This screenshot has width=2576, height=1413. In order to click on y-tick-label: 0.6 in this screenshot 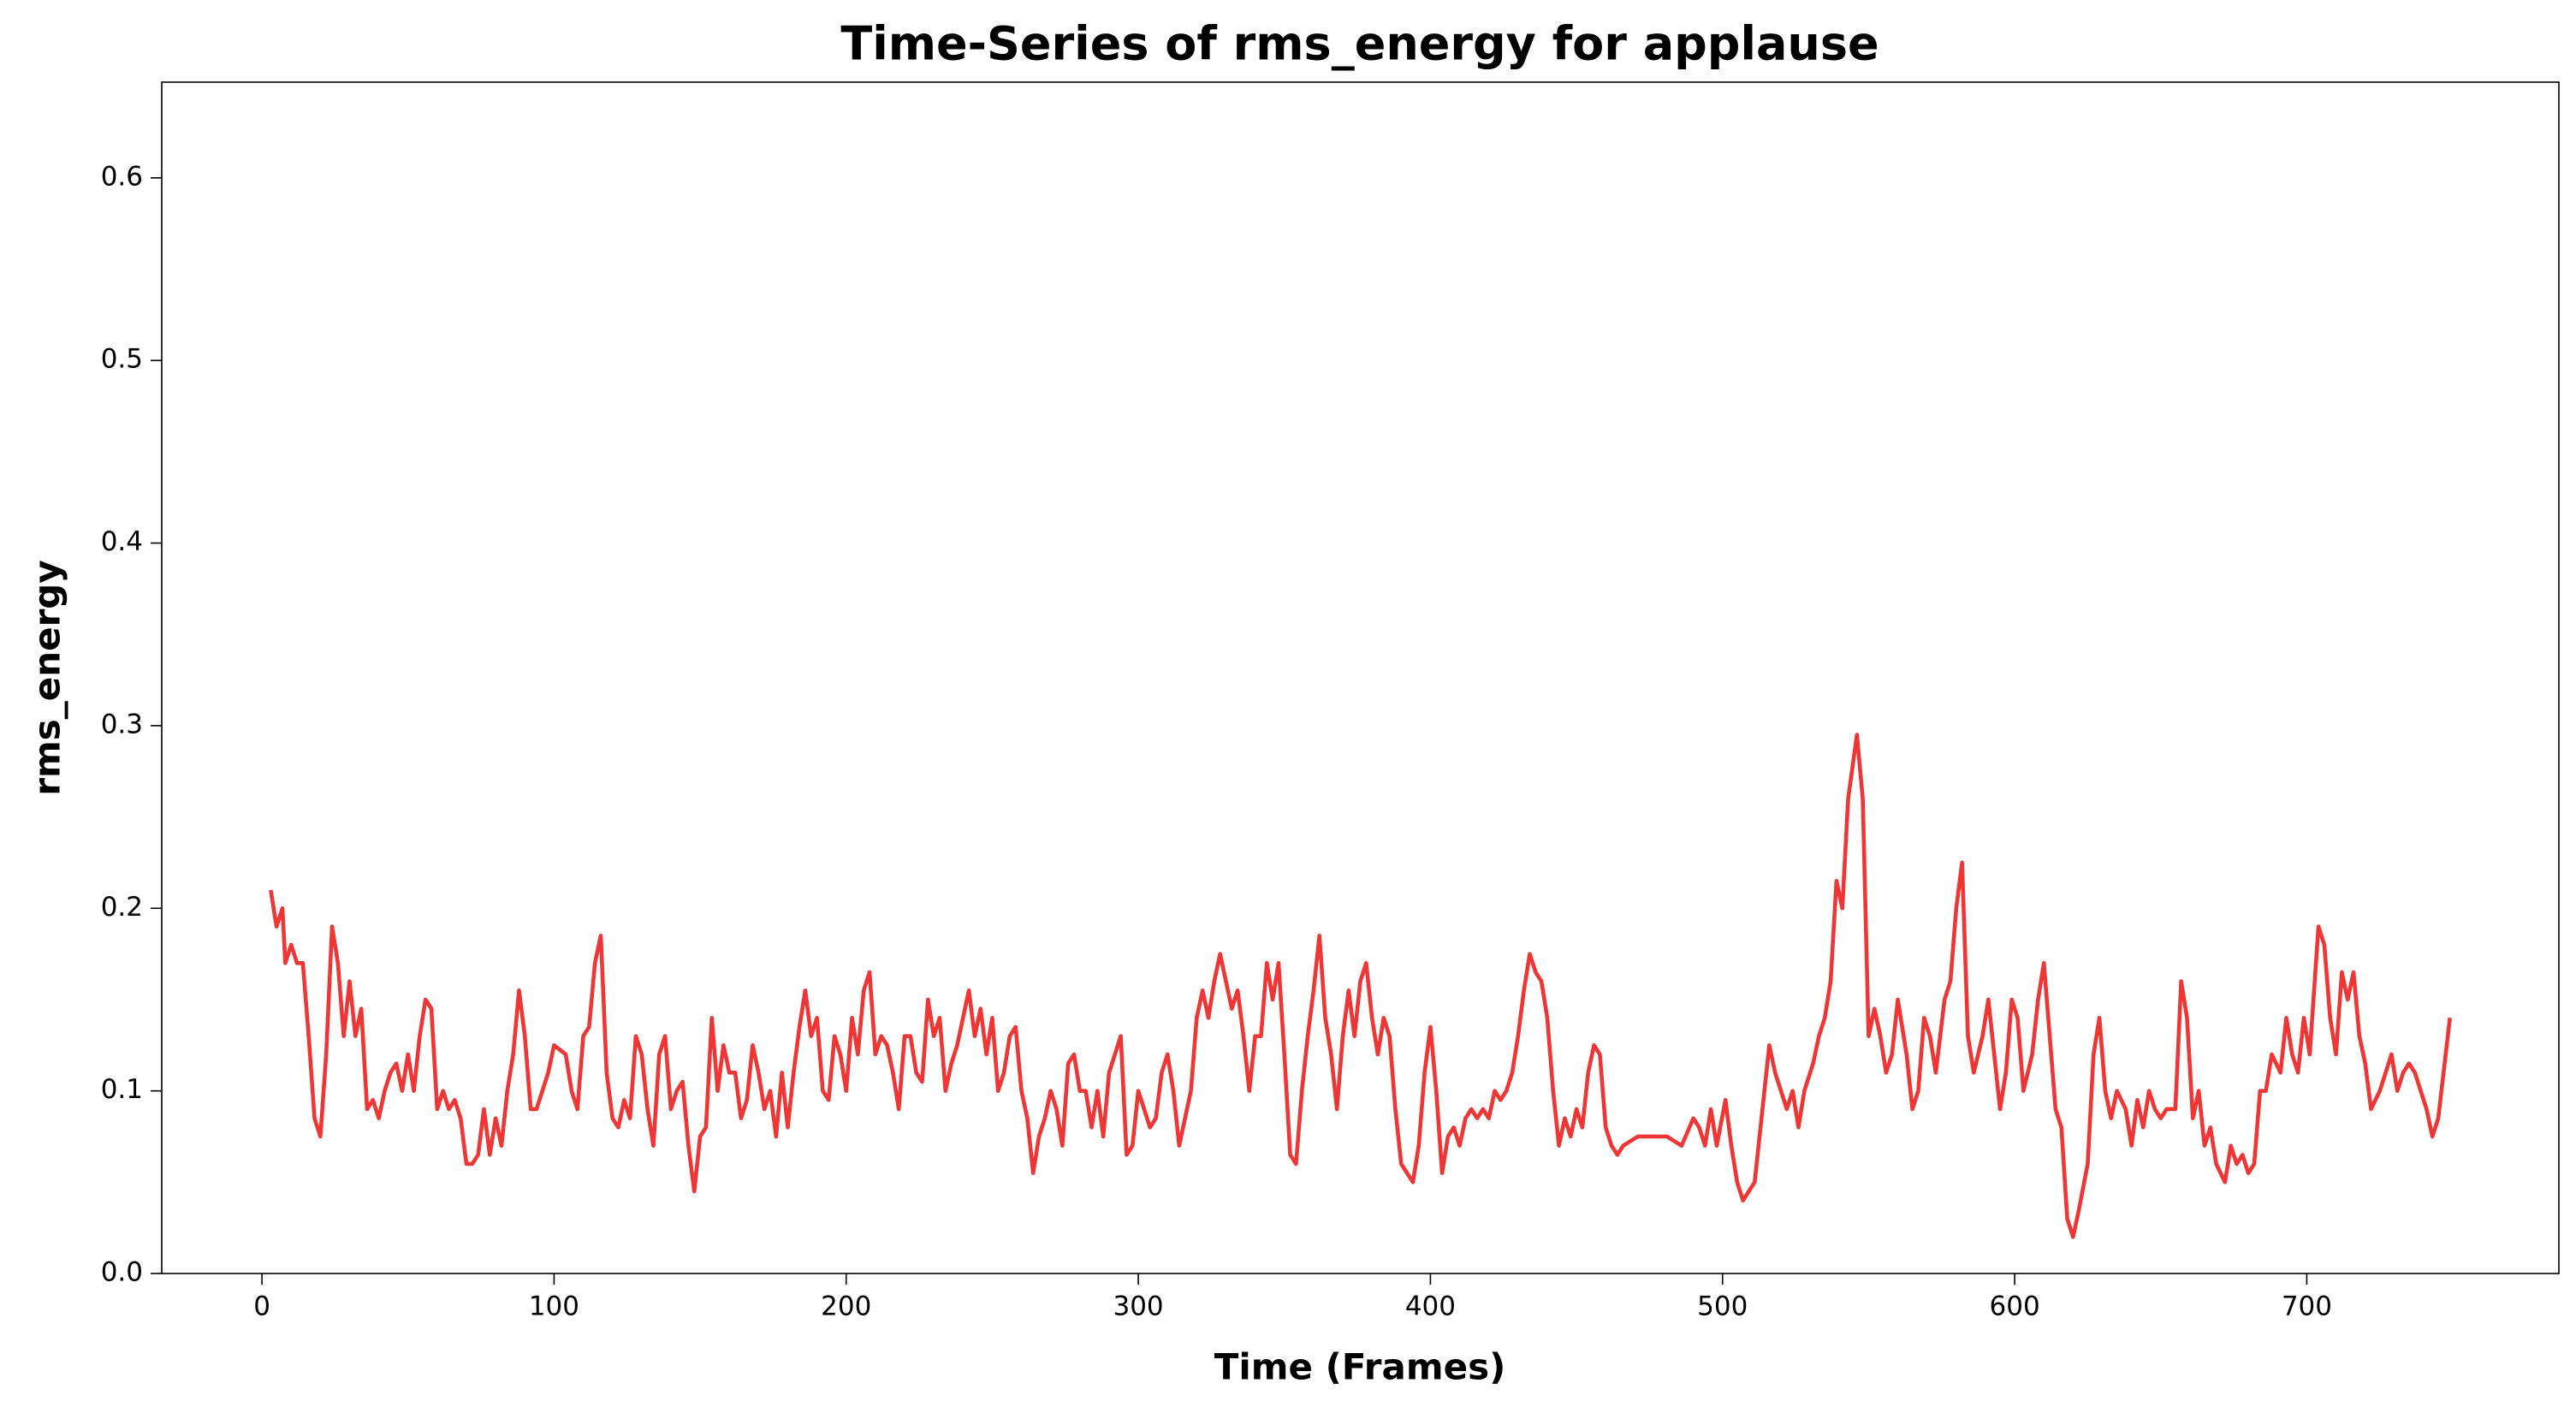, I will do `click(122, 176)`.